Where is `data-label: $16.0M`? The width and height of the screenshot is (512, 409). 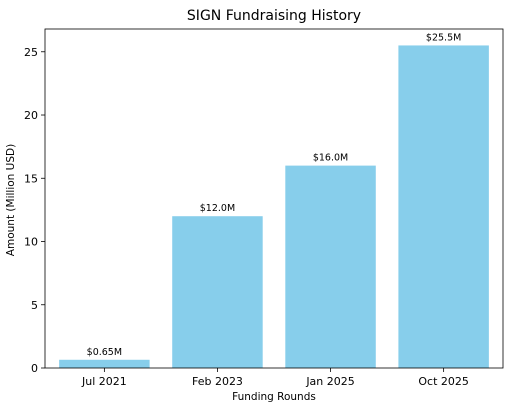
data-label: $16.0M is located at coordinates (330, 158).